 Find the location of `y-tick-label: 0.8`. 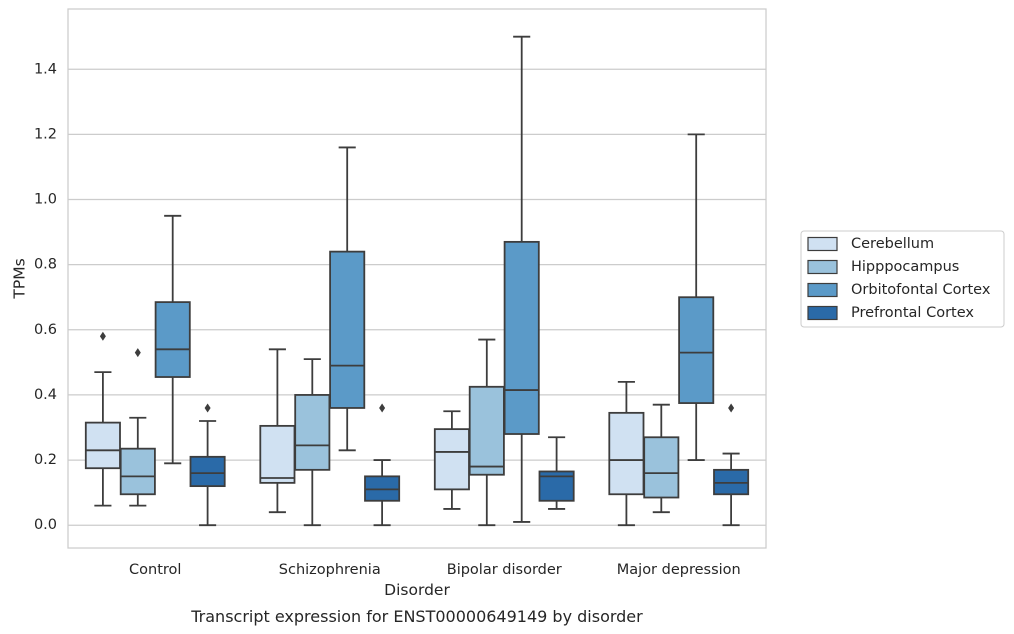

y-tick-label: 0.8 is located at coordinates (45, 265).